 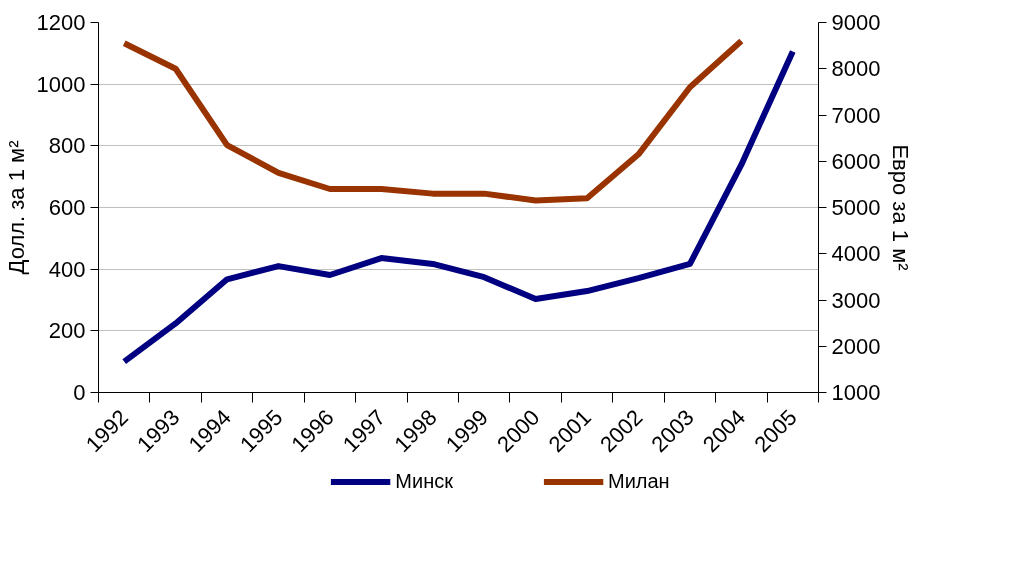 What do you see at coordinates (638, 481) in the screenshot?
I see `legend-label: Милан` at bounding box center [638, 481].